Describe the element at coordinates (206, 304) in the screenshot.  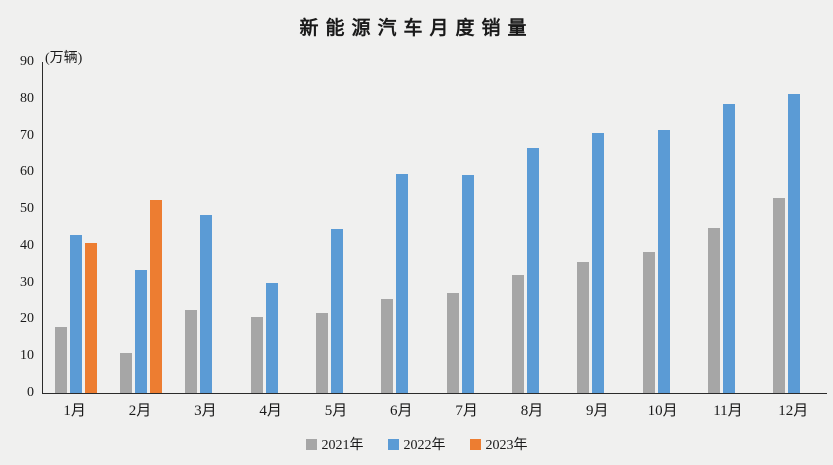
I see `bar-2022年-3月` at that location.